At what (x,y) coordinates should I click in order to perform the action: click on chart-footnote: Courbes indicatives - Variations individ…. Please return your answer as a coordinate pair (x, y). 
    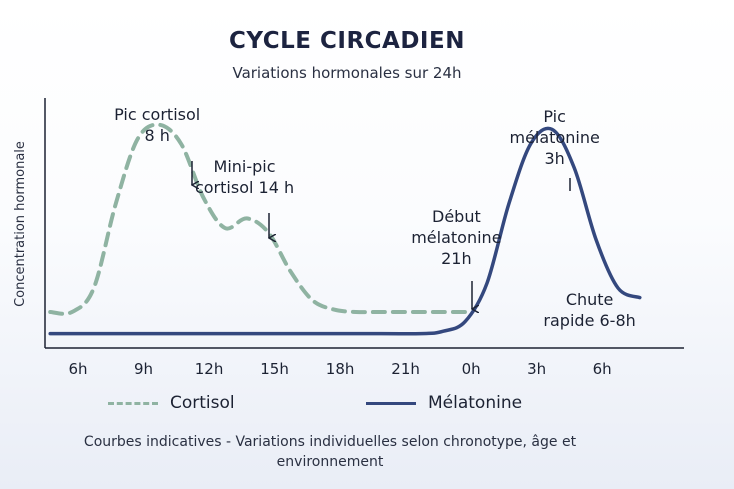
    Looking at the image, I should click on (330, 452).